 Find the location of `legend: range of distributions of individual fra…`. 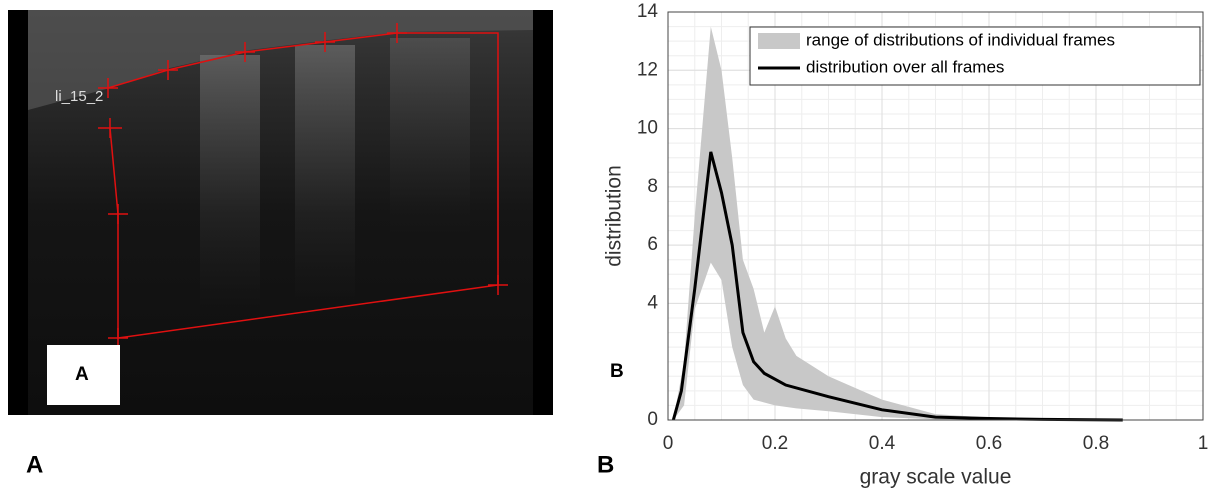

legend: range of distributions of individual fra… is located at coordinates (975, 56).